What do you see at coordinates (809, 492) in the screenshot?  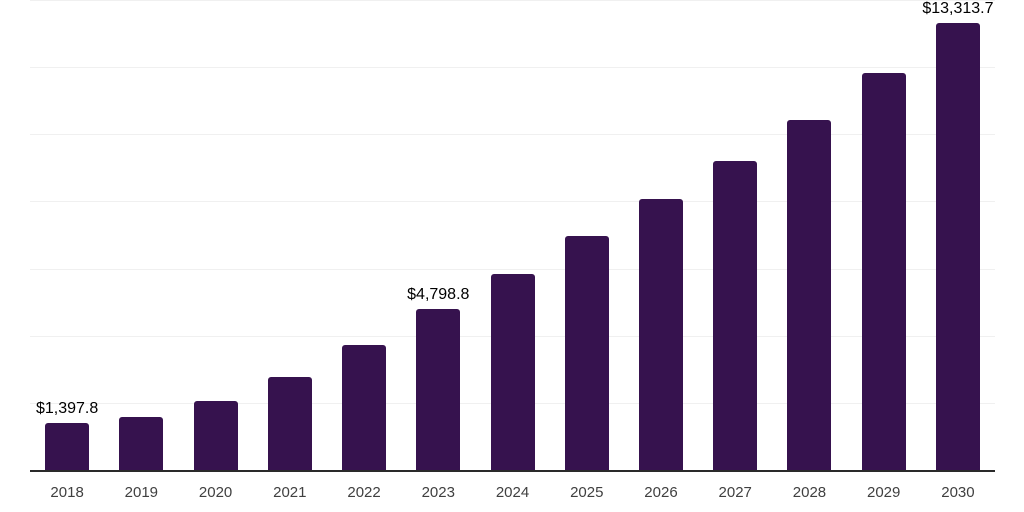 I see `x-tick-label-2028: 2028` at bounding box center [809, 492].